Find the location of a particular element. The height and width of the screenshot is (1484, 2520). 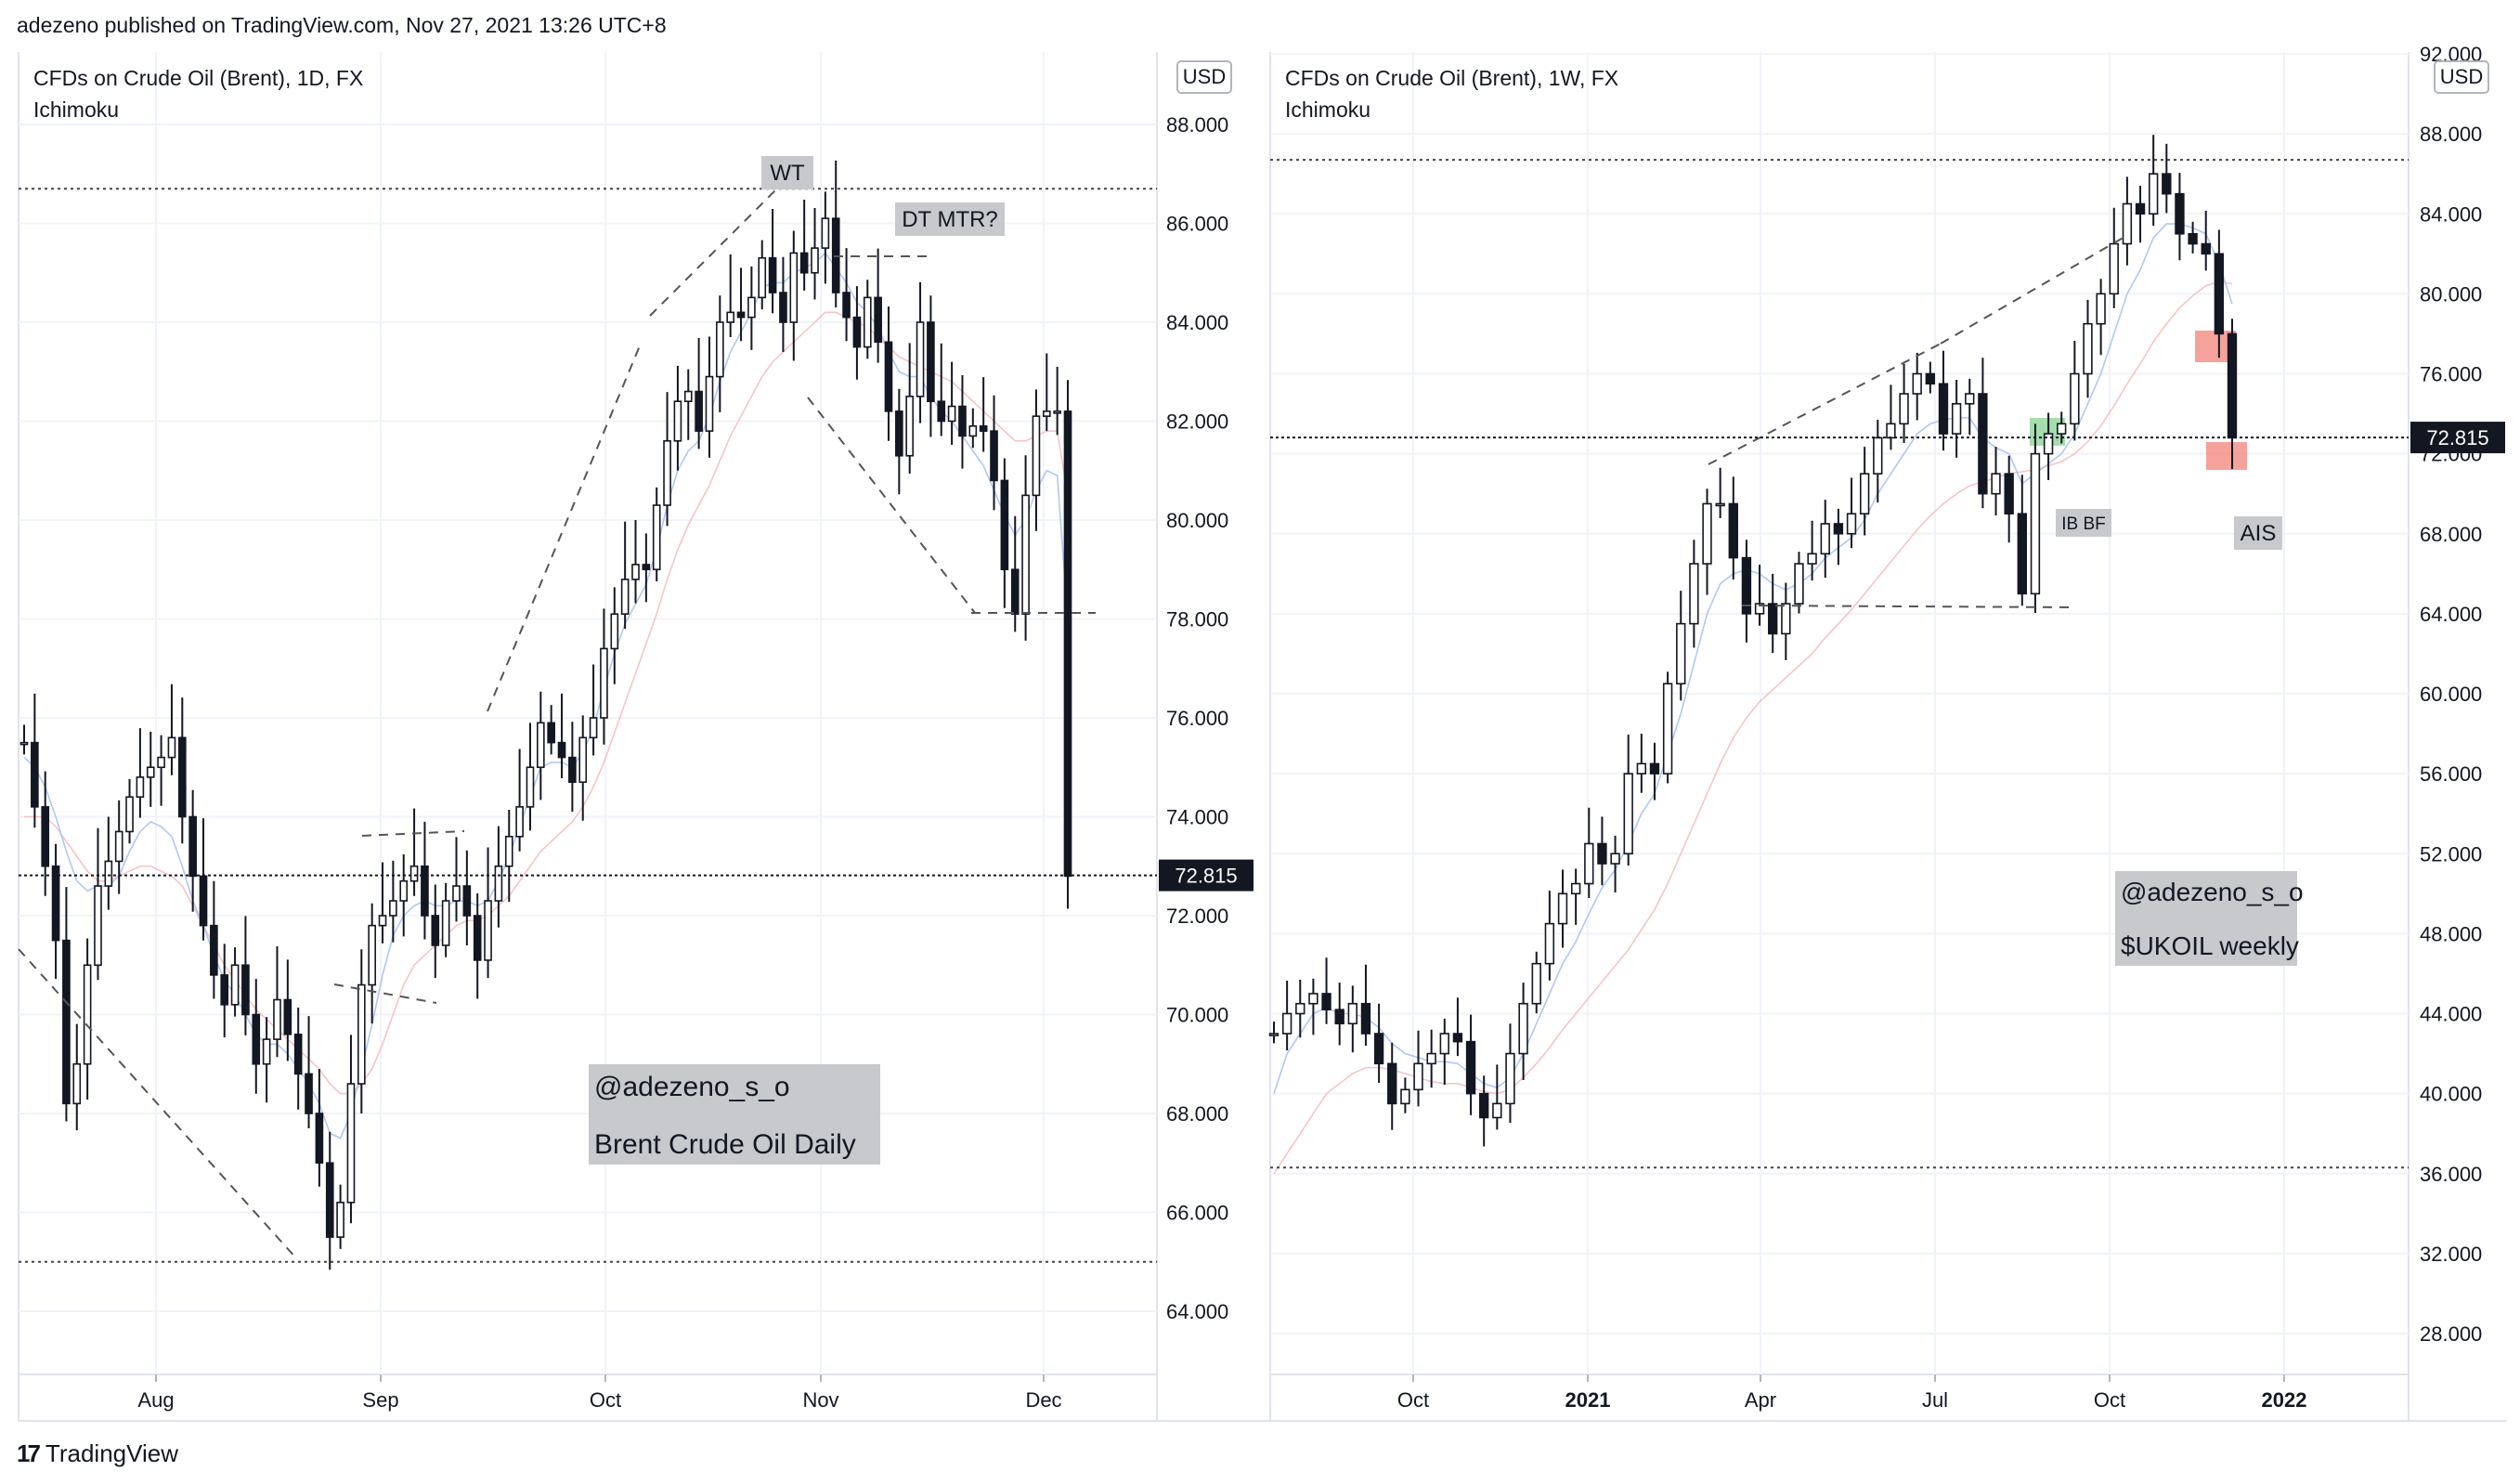

left-annotation-dt: DT MTR? is located at coordinates (950, 219).